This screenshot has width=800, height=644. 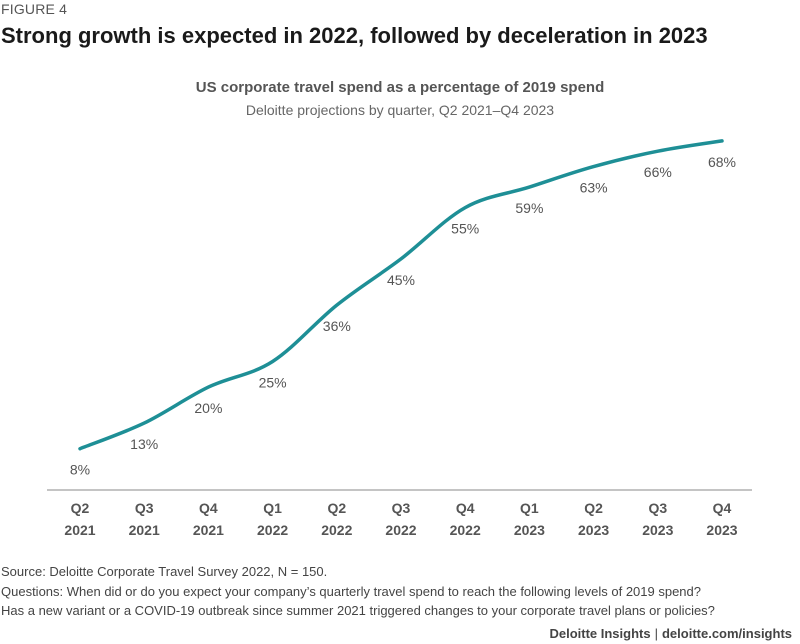 I want to click on data-label: 13%, so click(x=144, y=444).